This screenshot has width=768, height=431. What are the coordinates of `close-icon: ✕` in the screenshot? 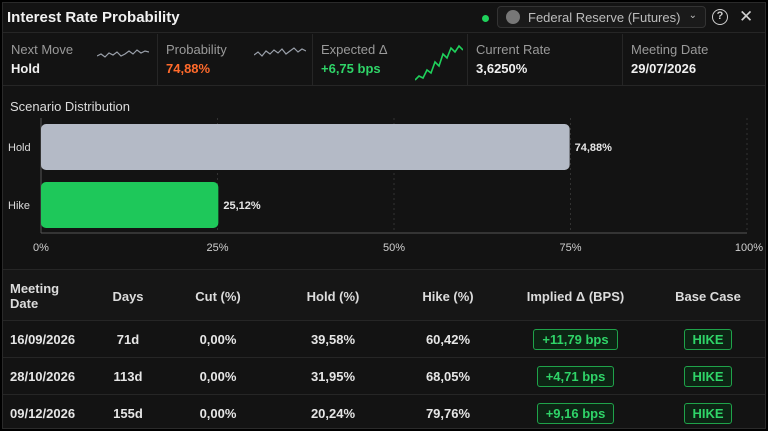 It's located at (746, 16).